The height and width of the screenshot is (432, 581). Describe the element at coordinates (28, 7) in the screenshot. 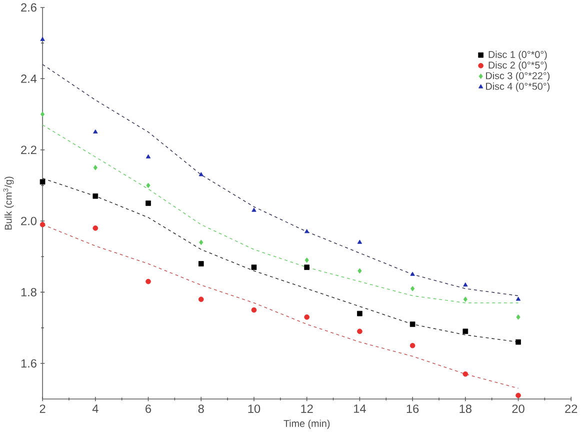

I see `y-tick-label: 2.6` at that location.